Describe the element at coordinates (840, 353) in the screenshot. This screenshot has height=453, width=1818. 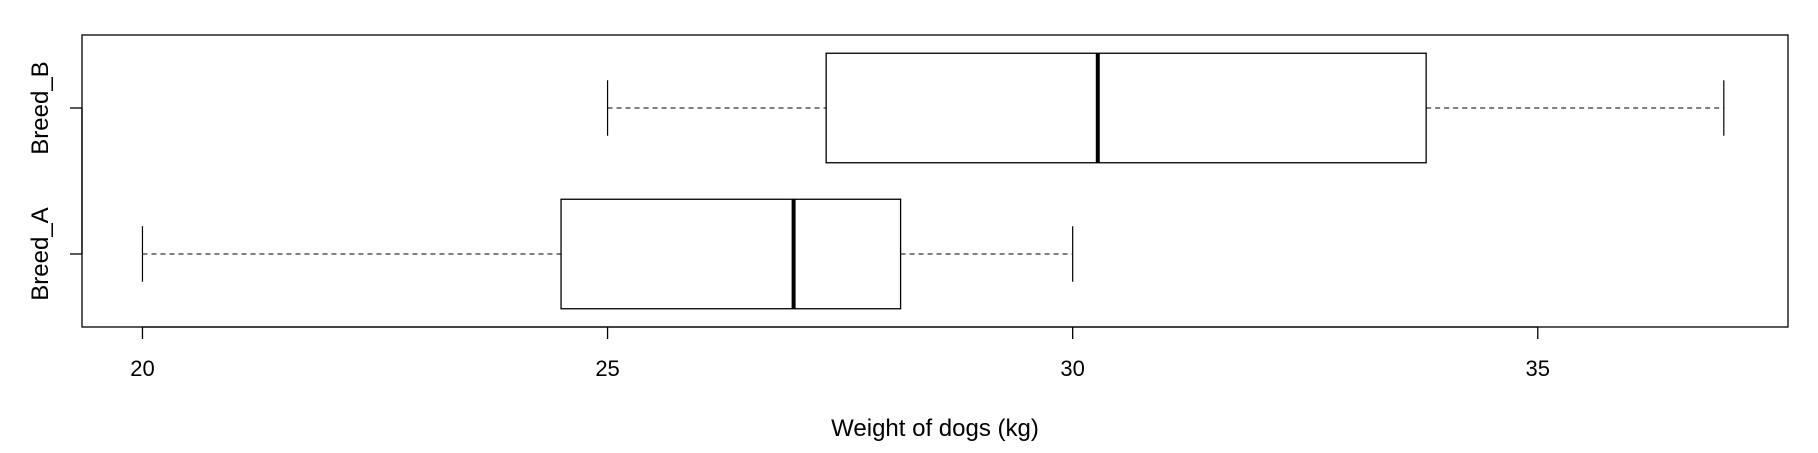
I see `x-axis: 20 25 30 35` at that location.